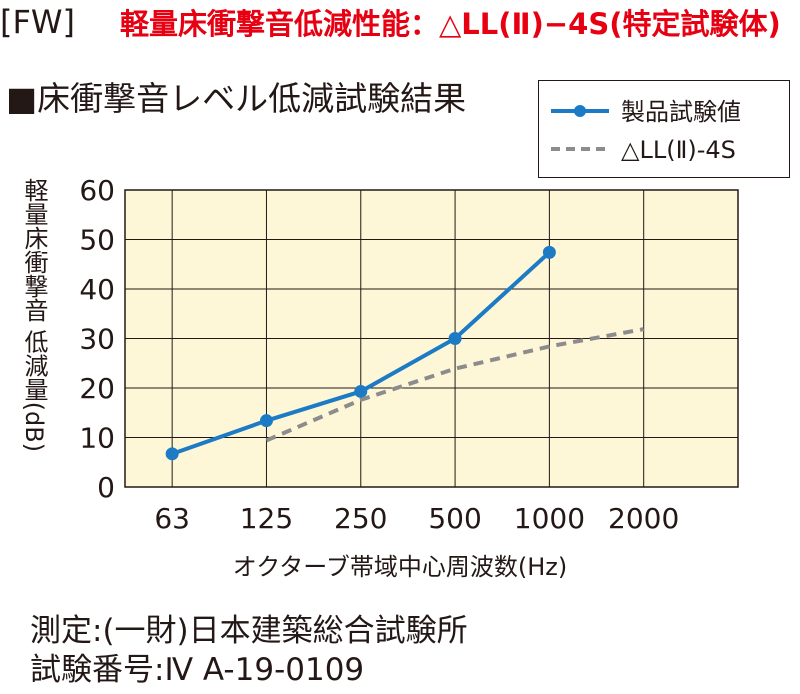 This screenshot has width=800, height=694. What do you see at coordinates (97, 190) in the screenshot?
I see `y-tick-label: 60` at bounding box center [97, 190].